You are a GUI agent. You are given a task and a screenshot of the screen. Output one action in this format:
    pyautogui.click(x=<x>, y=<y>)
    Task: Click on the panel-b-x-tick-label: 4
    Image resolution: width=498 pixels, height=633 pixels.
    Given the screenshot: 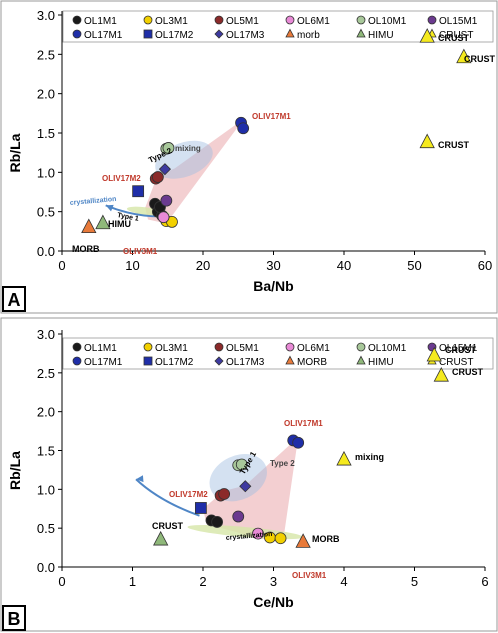 What is the action you would take?
    pyautogui.click(x=343, y=581)
    